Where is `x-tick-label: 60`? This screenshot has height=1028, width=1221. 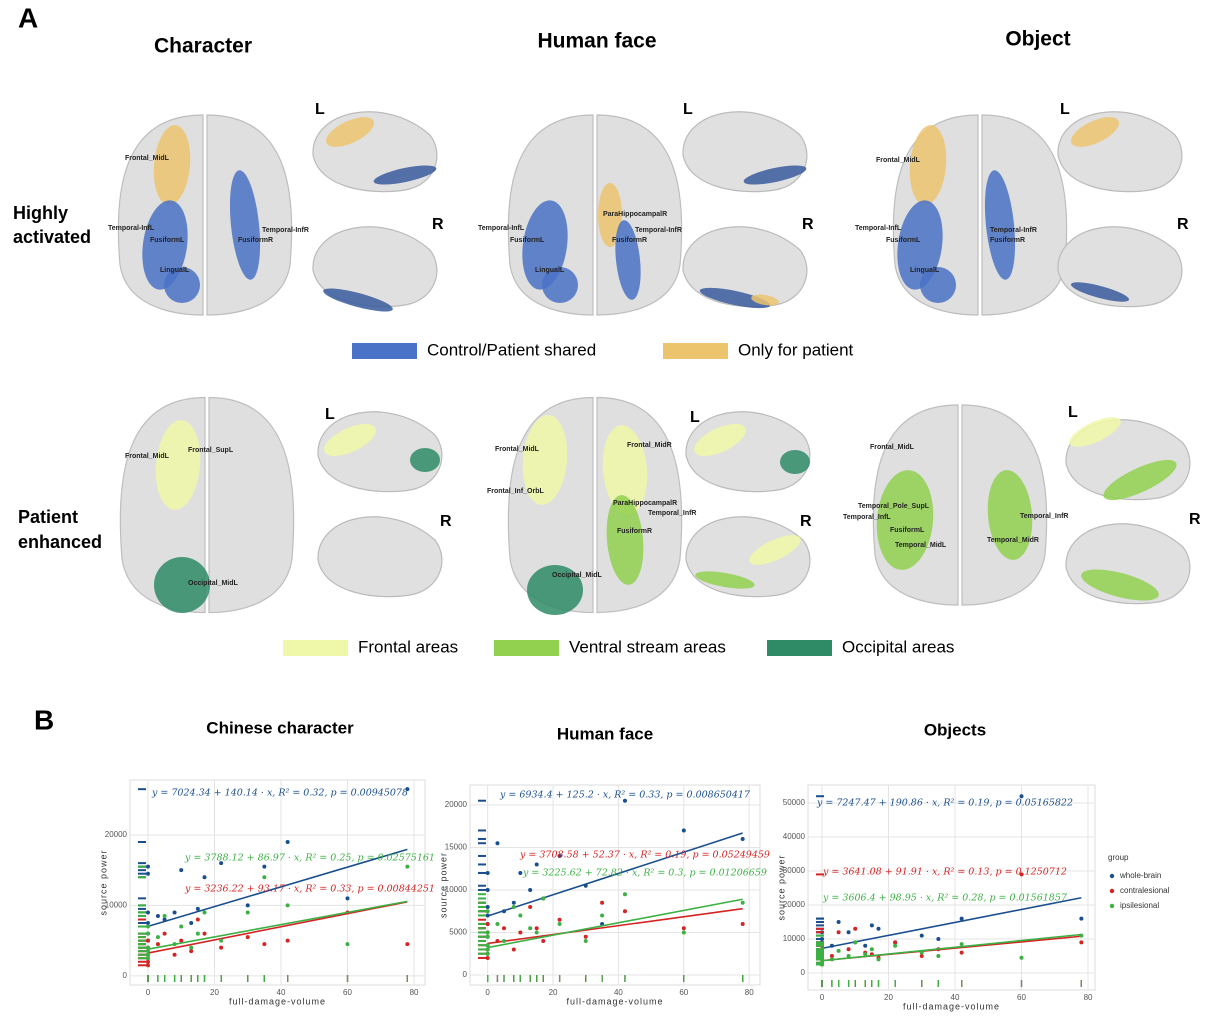
x-tick-label: 60 is located at coordinates (1021, 997).